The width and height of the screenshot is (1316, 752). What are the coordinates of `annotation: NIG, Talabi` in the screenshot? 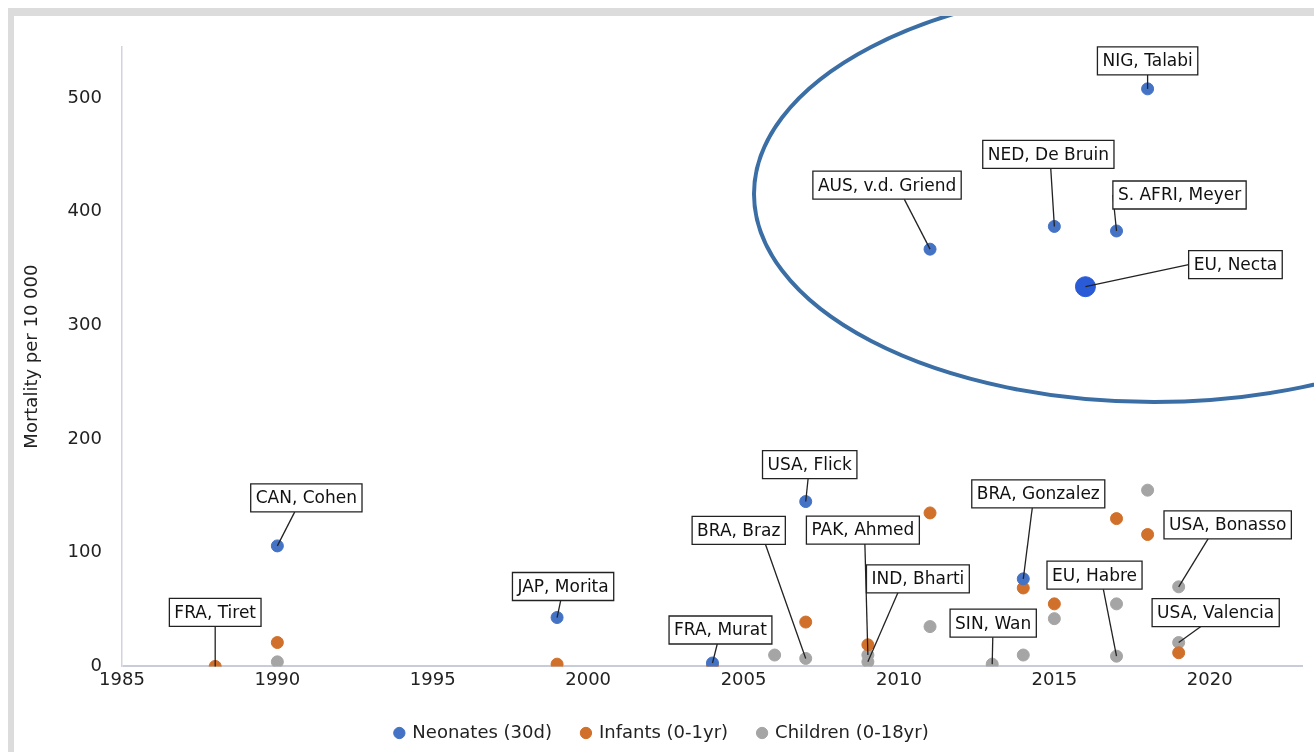 It's located at (1147, 60).